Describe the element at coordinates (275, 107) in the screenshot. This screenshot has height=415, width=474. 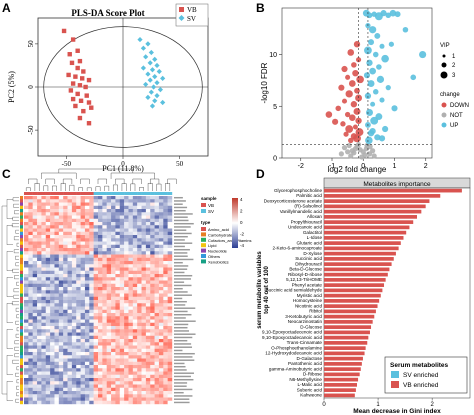
I see `volcano-ytick-label: 5` at that location.